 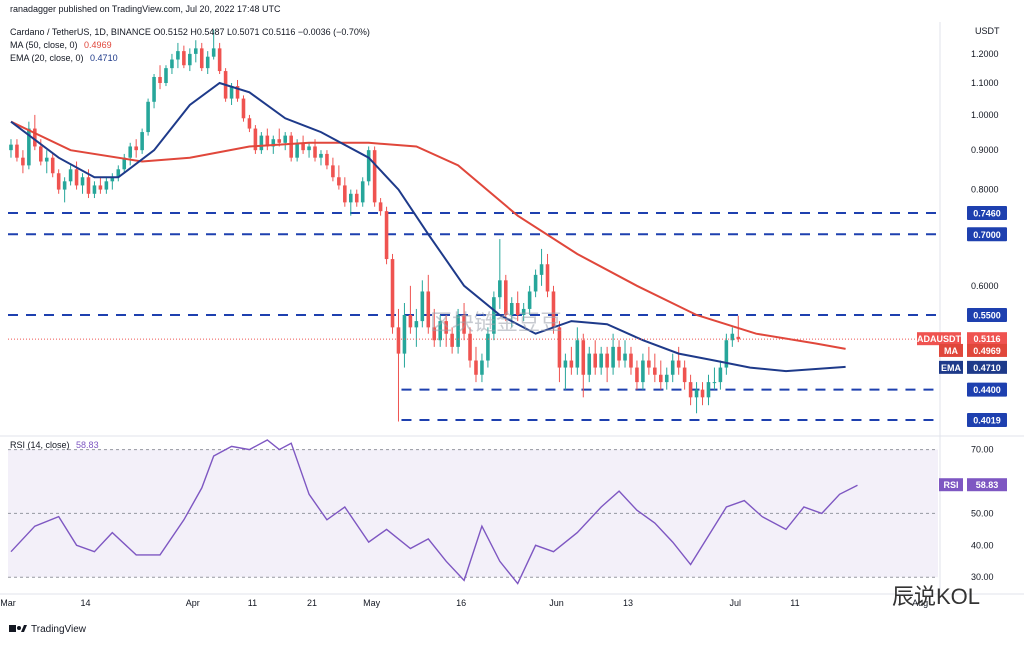 I want to click on symbol-tag-box, so click(x=939, y=339).